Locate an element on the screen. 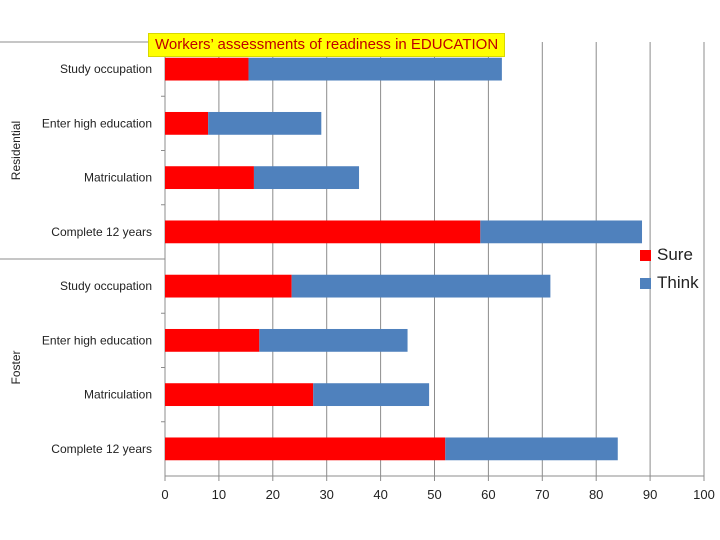 The width and height of the screenshot is (720, 540). category-label-4: Study occupation is located at coordinates (106, 286).